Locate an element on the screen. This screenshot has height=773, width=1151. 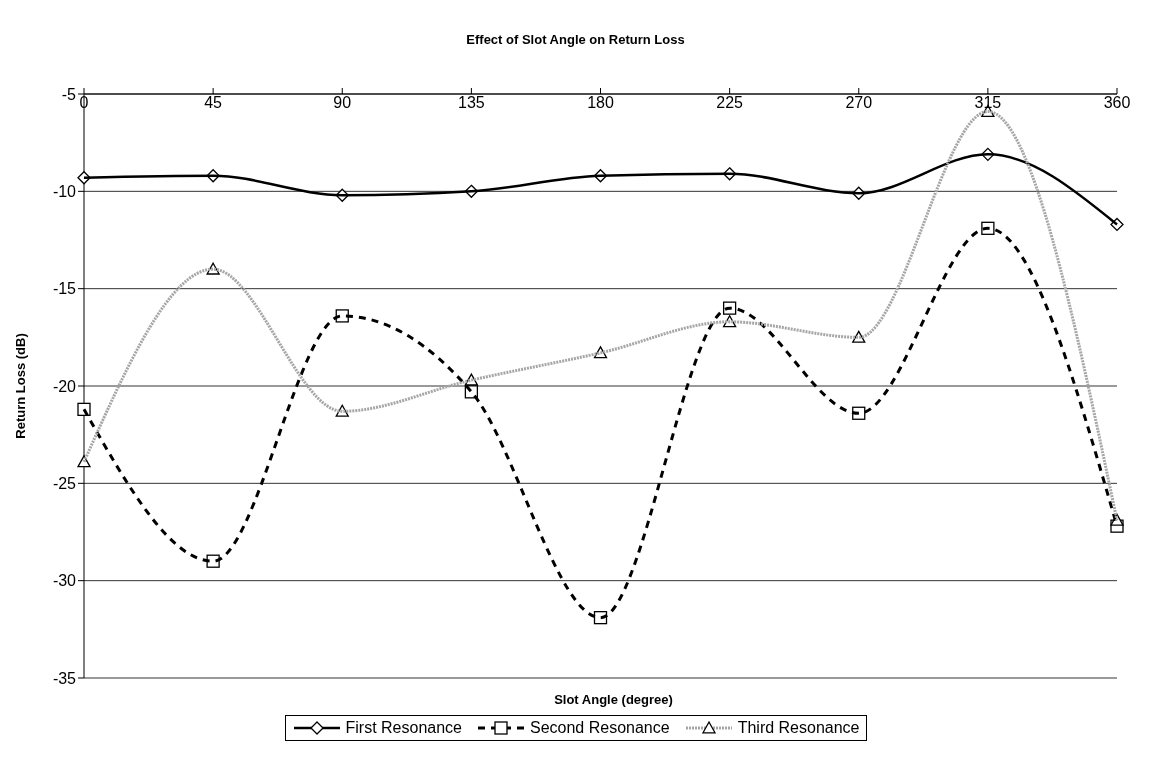
x-tick-label: 0 is located at coordinates (84, 102).